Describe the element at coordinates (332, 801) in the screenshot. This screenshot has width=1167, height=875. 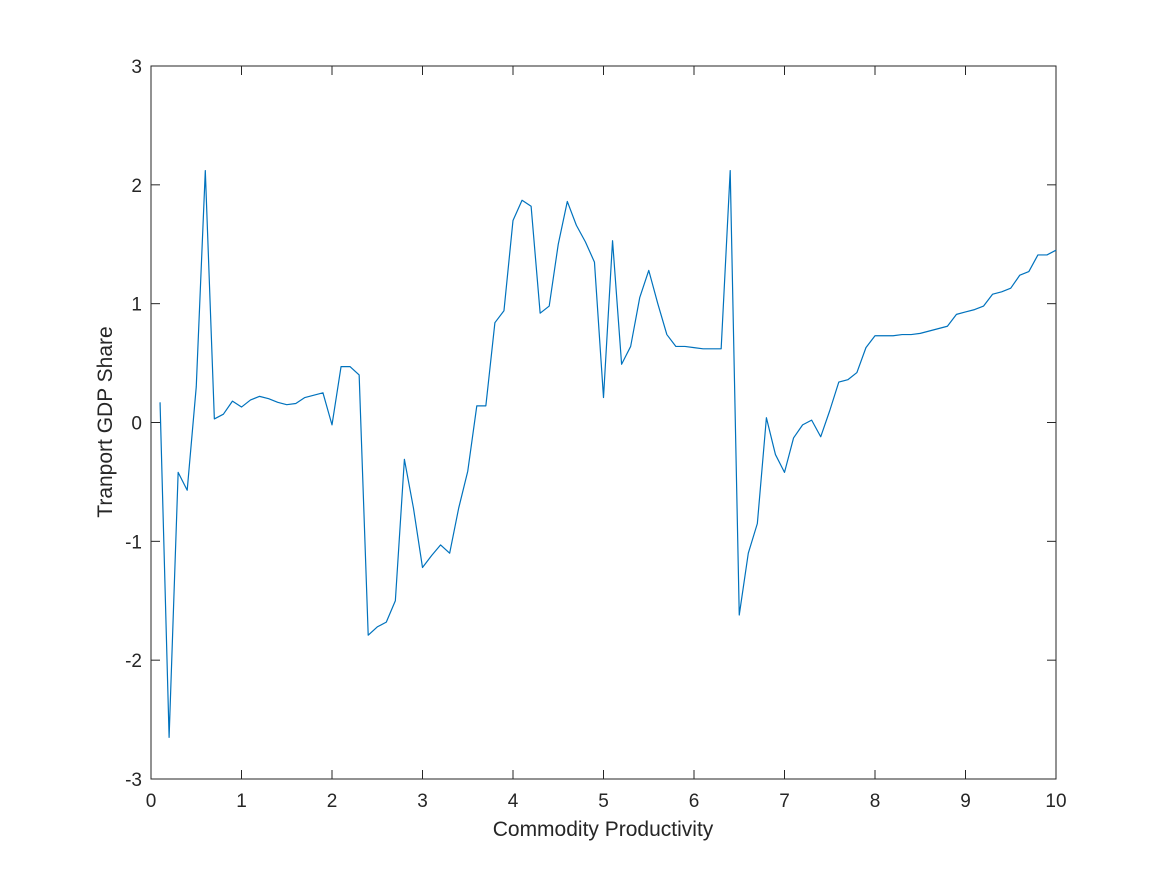
I see `x-tick-label: 2` at that location.